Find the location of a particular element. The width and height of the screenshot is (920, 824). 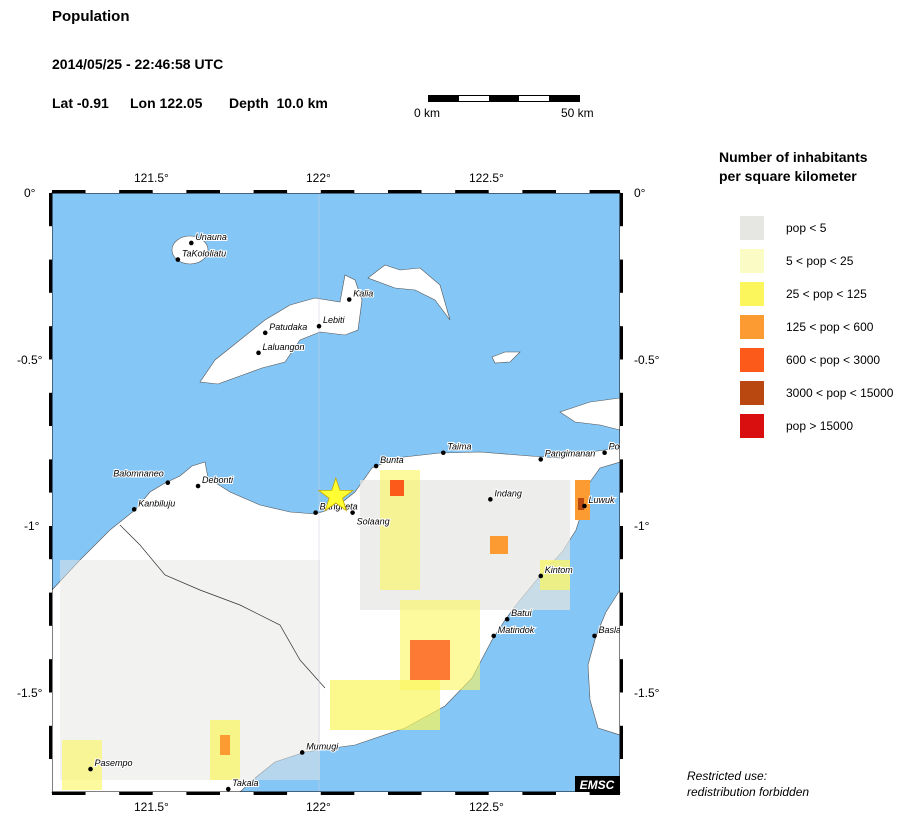

lon-tick-label: 122.5° is located at coordinates (486, 178).